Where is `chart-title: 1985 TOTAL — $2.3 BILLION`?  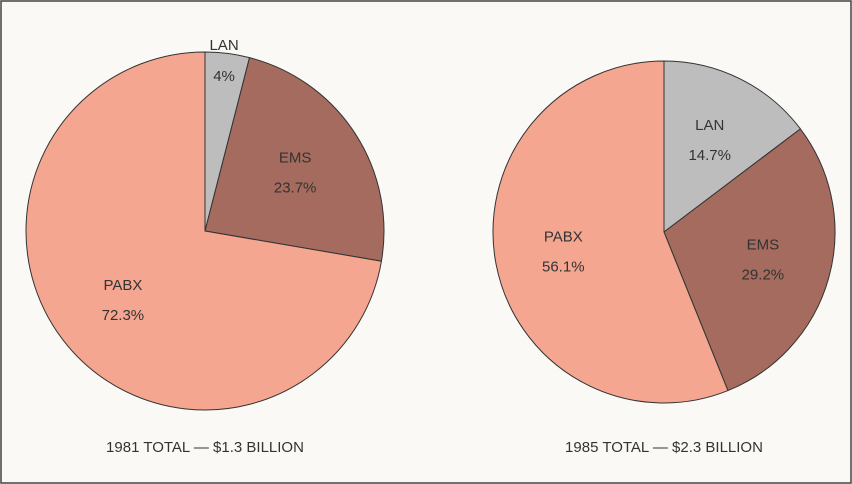 chart-title: 1985 TOTAL — $2.3 BILLION is located at coordinates (664, 447).